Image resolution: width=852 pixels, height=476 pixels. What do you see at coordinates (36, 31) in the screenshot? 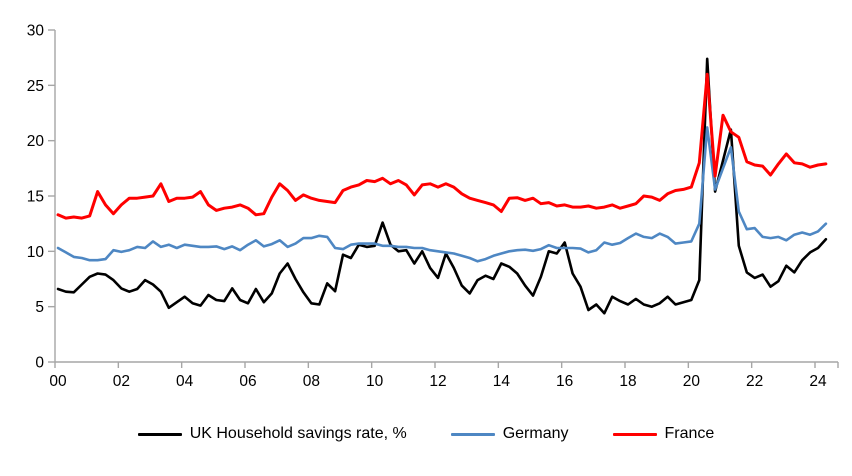
I see `y-tick-label: 30` at bounding box center [36, 31].